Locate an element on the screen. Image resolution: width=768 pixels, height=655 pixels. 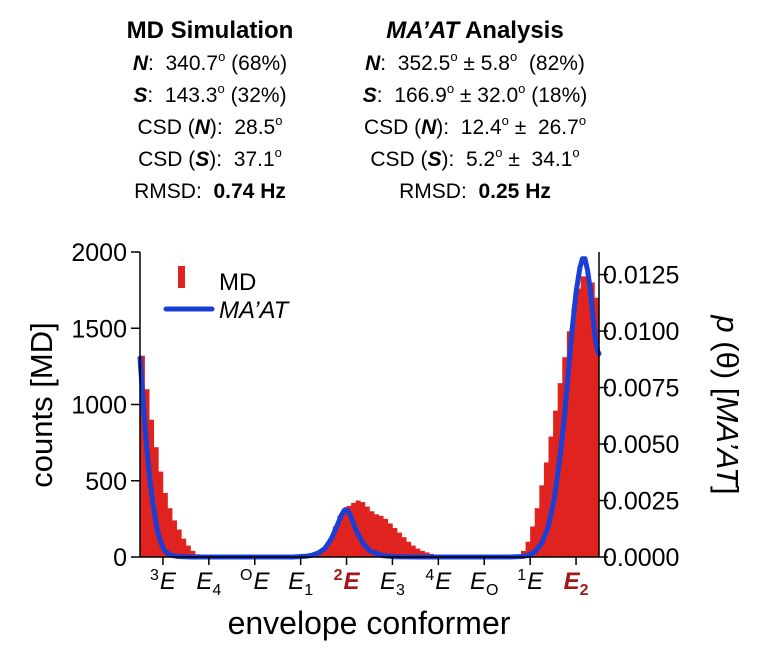
right-tick-label: 0.0000 is located at coordinates (641, 558).